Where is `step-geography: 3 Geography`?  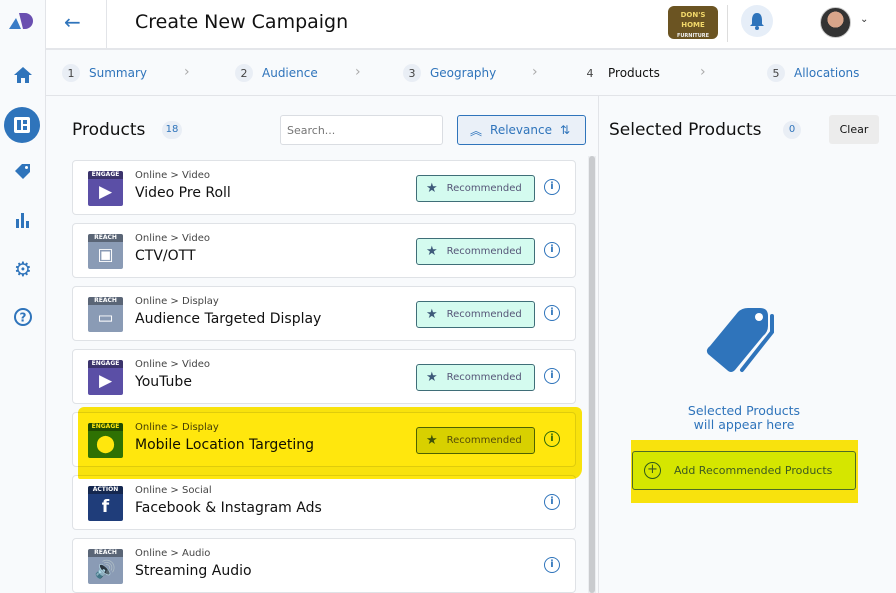
step-geography: 3 Geography is located at coordinates (449, 73).